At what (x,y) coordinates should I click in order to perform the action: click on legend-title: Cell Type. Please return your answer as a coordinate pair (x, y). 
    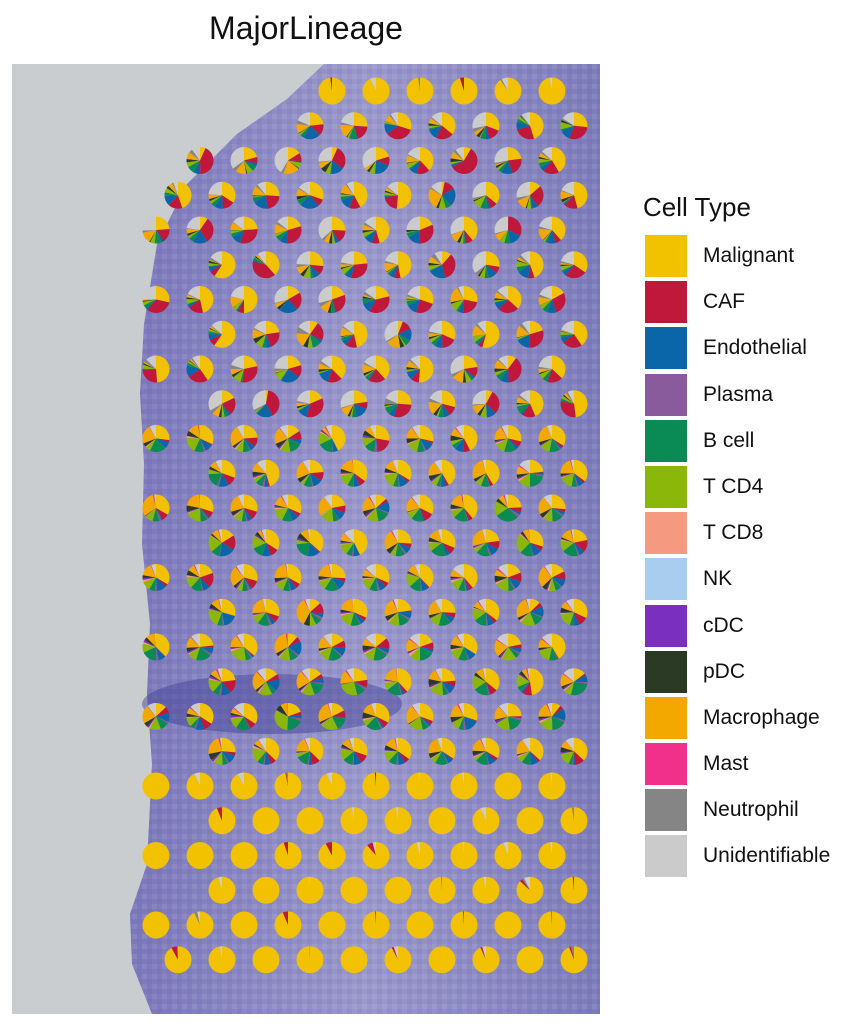
    Looking at the image, I should click on (697, 207).